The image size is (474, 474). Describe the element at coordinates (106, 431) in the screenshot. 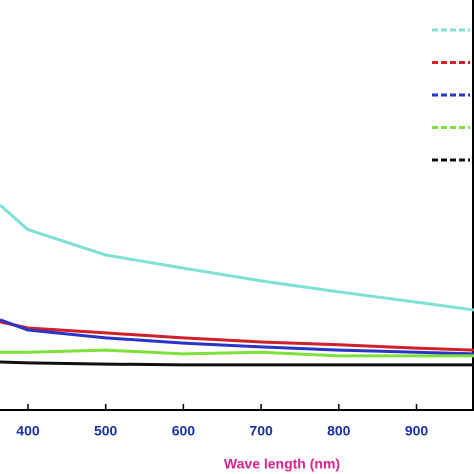

I see `x-tick-label: 500` at that location.